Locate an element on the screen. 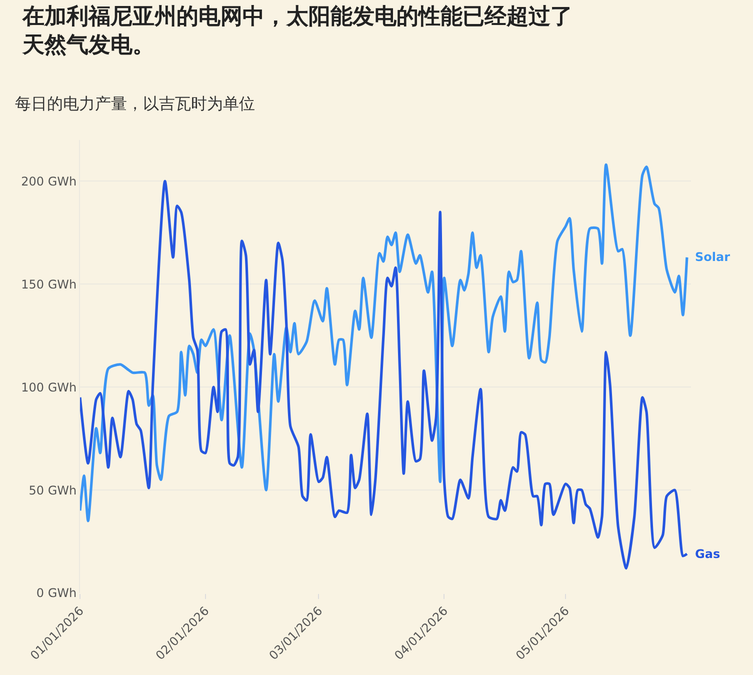 This screenshot has height=675, width=753. y-tick-label: 0 GWh is located at coordinates (56, 593).